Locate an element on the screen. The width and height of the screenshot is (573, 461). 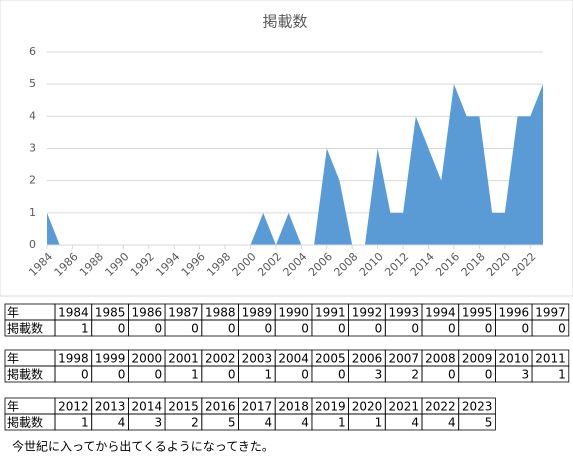
year-cell: 1998 is located at coordinates (73, 359).